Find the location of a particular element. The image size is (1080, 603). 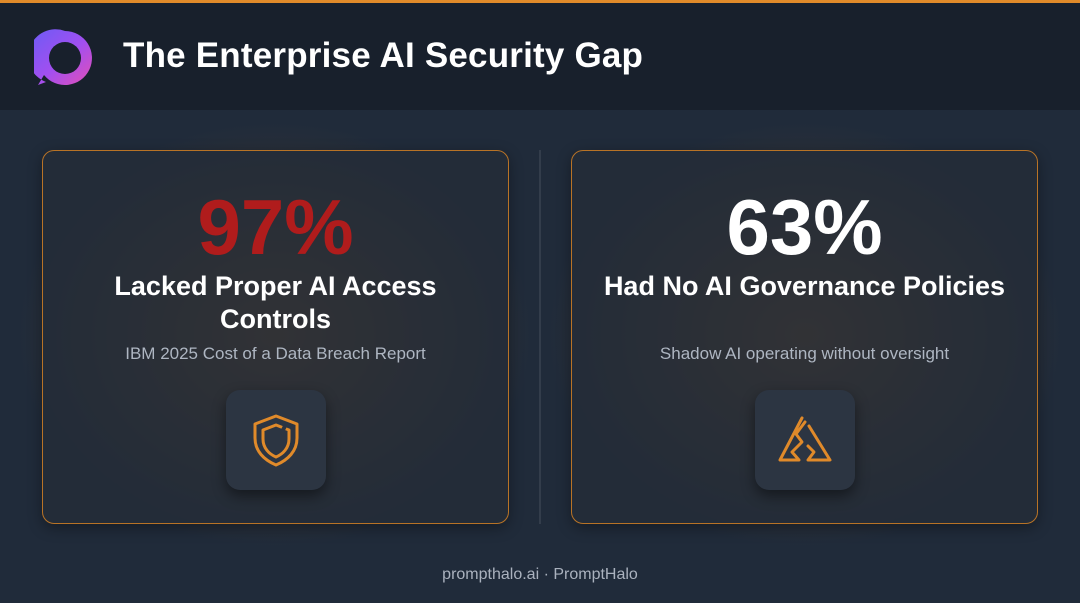

stat-source: Shadow AI operating without oversight is located at coordinates (804, 353).